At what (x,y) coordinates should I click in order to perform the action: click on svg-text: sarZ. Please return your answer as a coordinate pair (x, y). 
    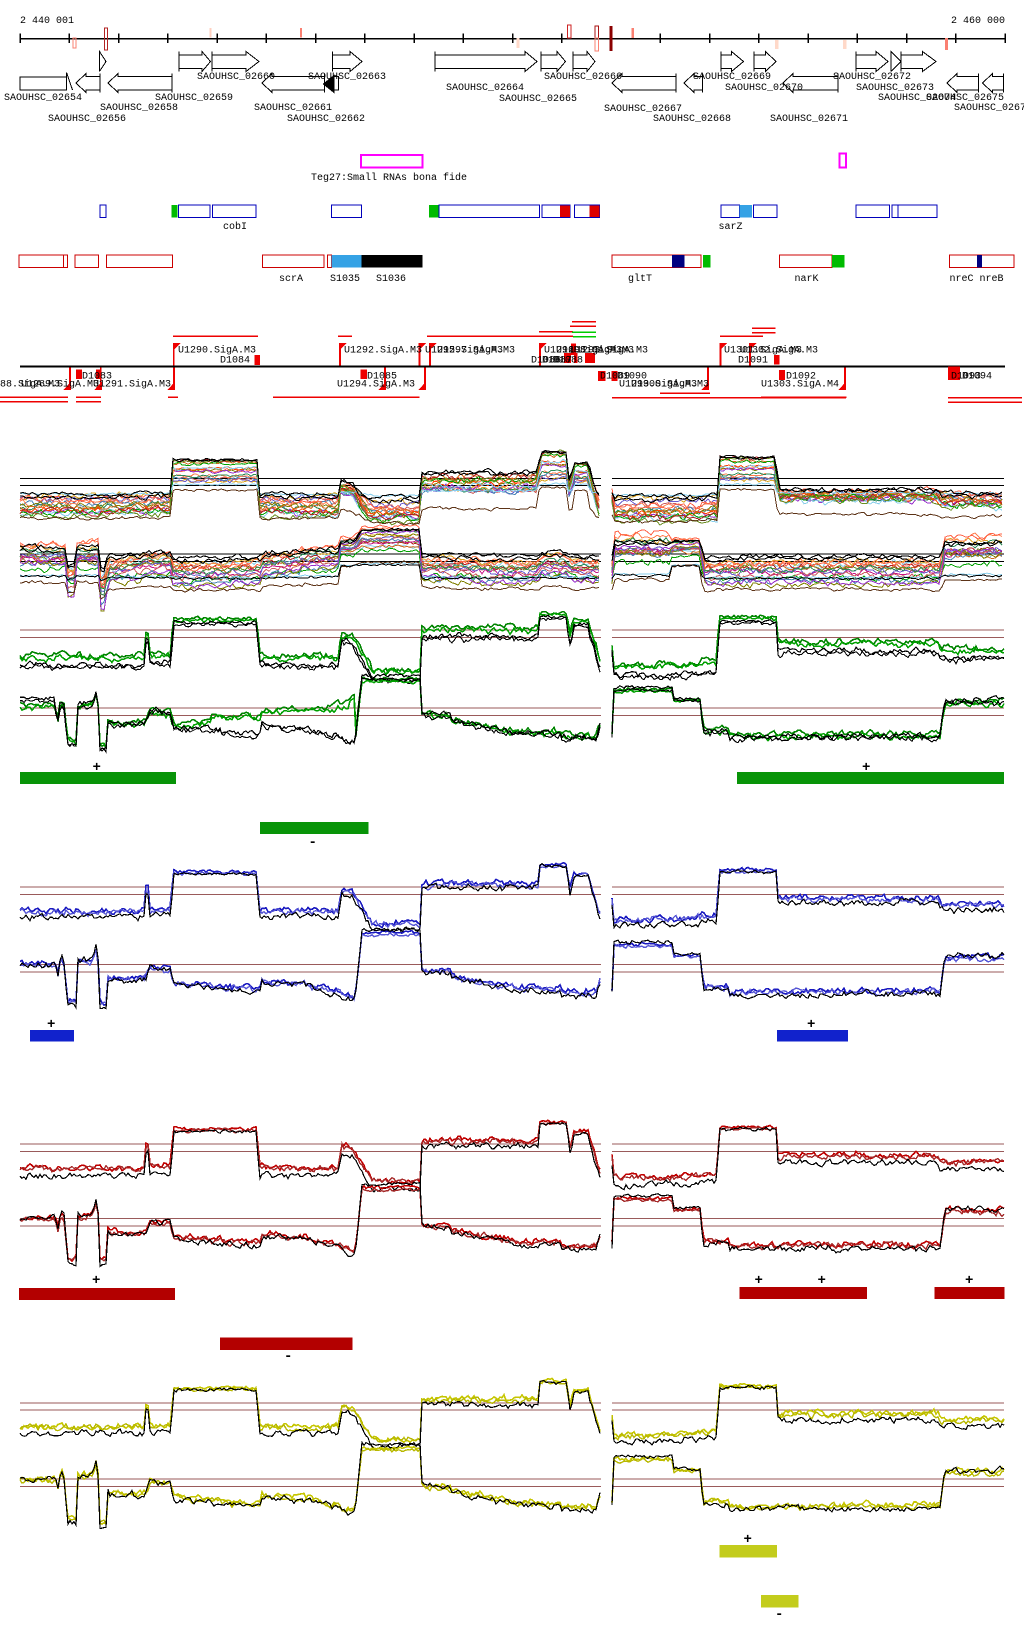
    Looking at the image, I should click on (731, 227).